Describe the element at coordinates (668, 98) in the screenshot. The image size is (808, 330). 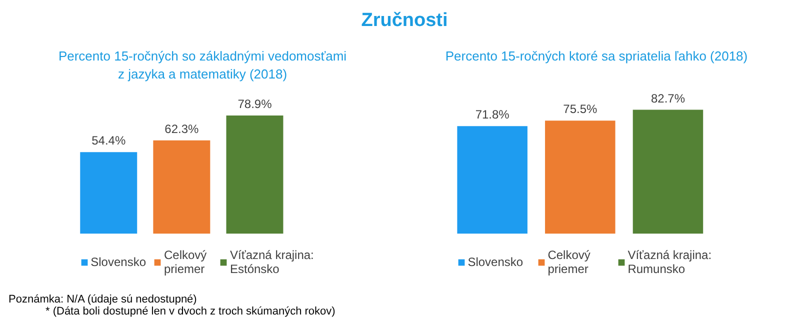
I see `data-label: 82.7%` at that location.